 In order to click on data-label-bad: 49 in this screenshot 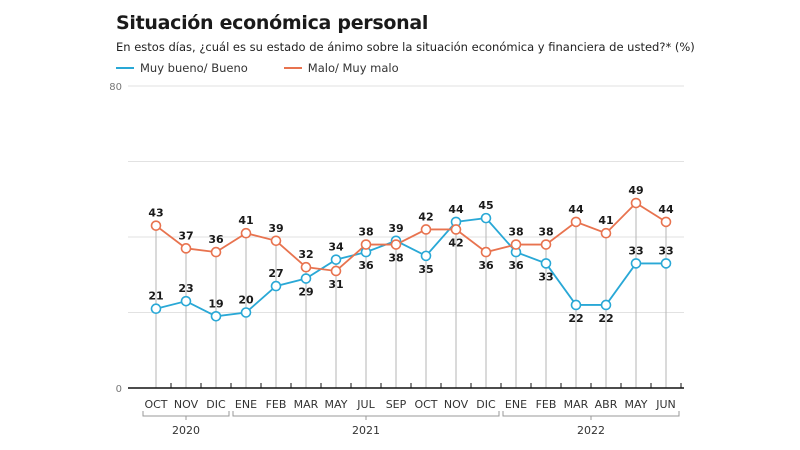, I will do `click(635, 190)`.